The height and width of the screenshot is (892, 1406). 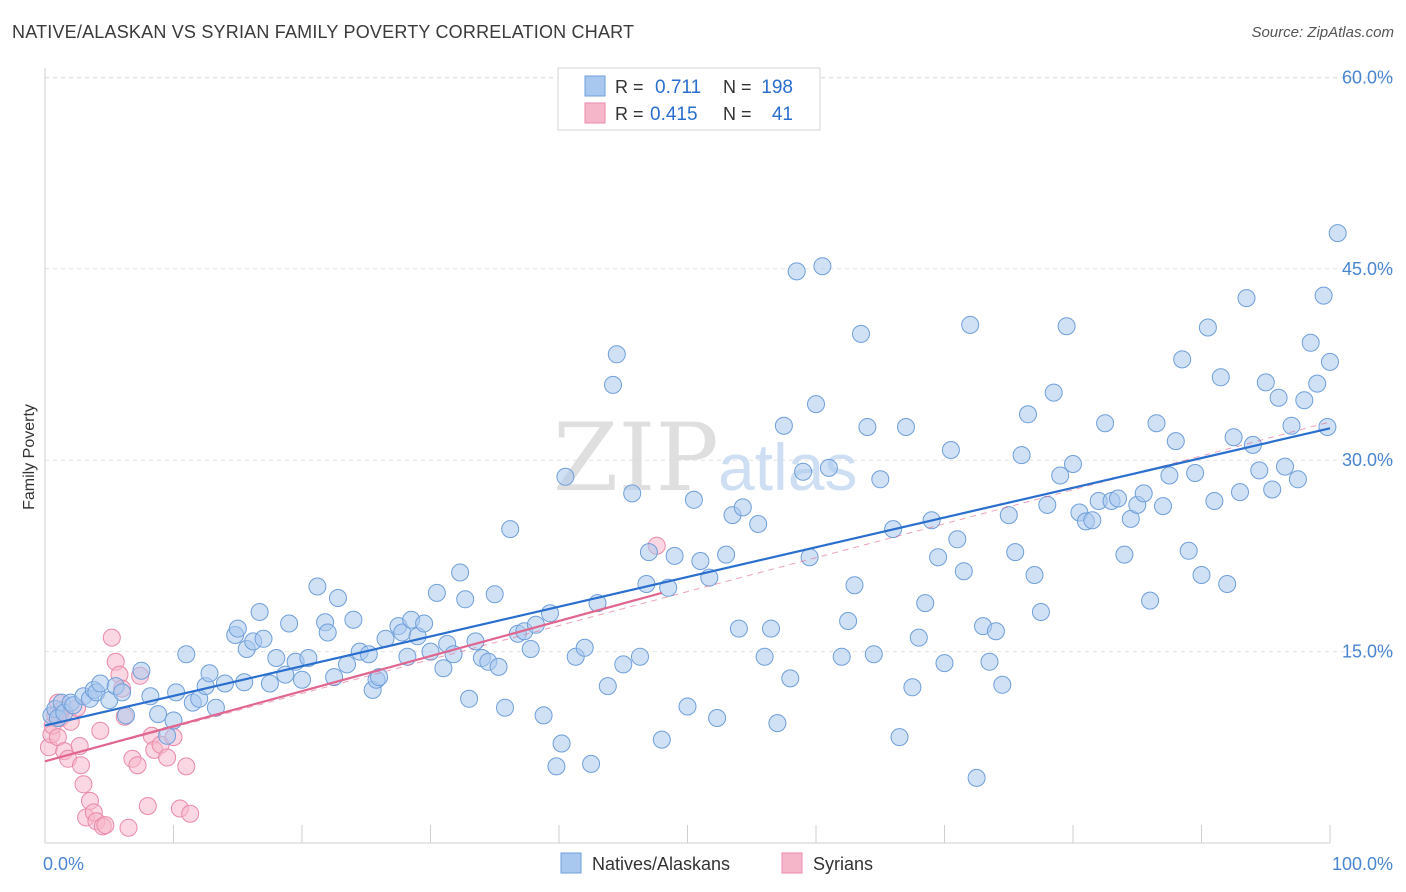 I want to click on legend-swatch-blue, so click(x=595, y=86).